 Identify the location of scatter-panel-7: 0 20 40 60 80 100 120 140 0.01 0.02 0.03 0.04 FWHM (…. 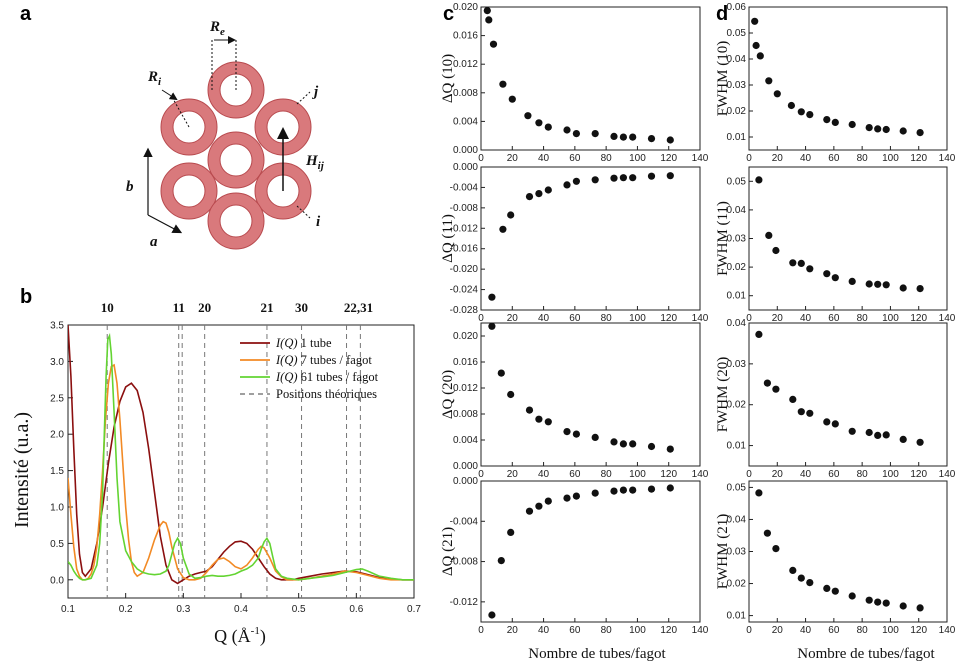
(835, 399).